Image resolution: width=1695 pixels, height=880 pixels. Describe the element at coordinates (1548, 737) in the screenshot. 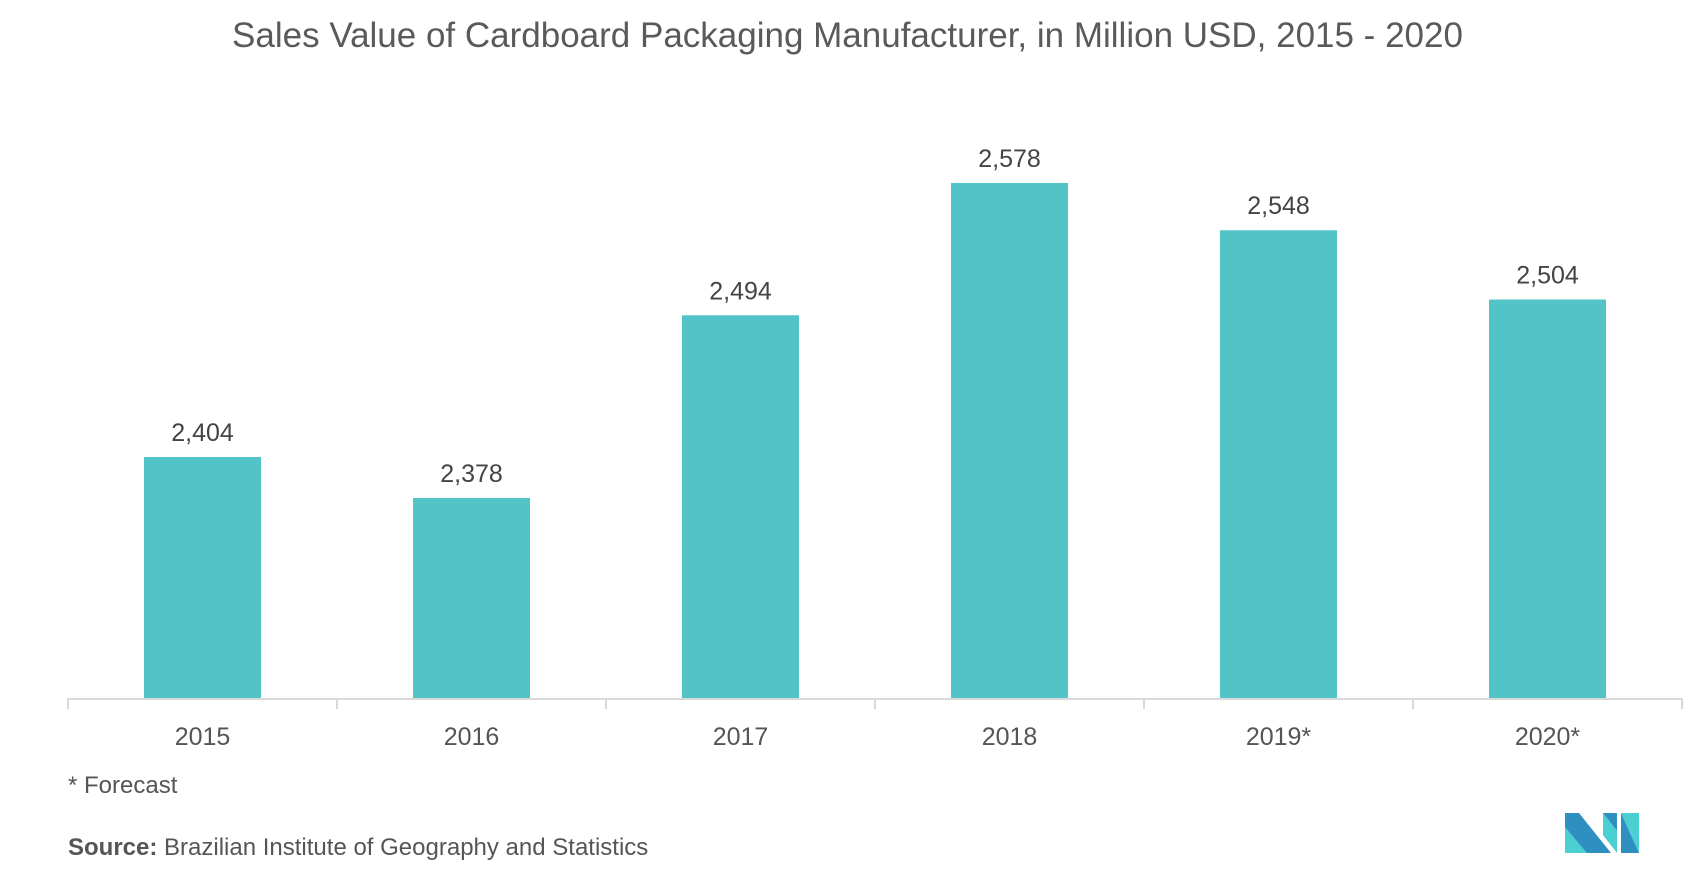

I see `x-tick-label: 2020*` at that location.